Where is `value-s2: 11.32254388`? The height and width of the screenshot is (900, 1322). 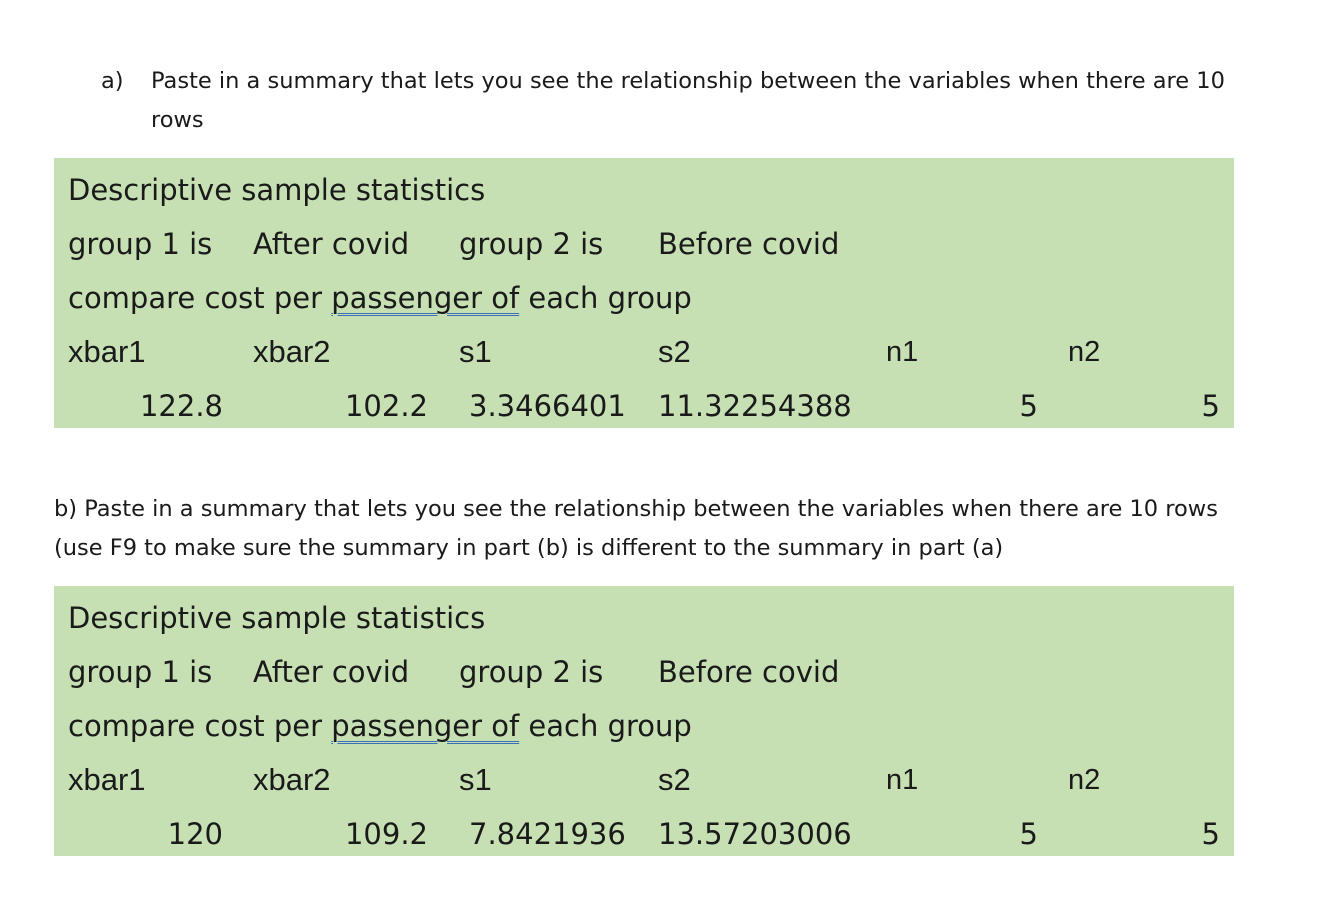
value-s2: 11.32254388 is located at coordinates (755, 406).